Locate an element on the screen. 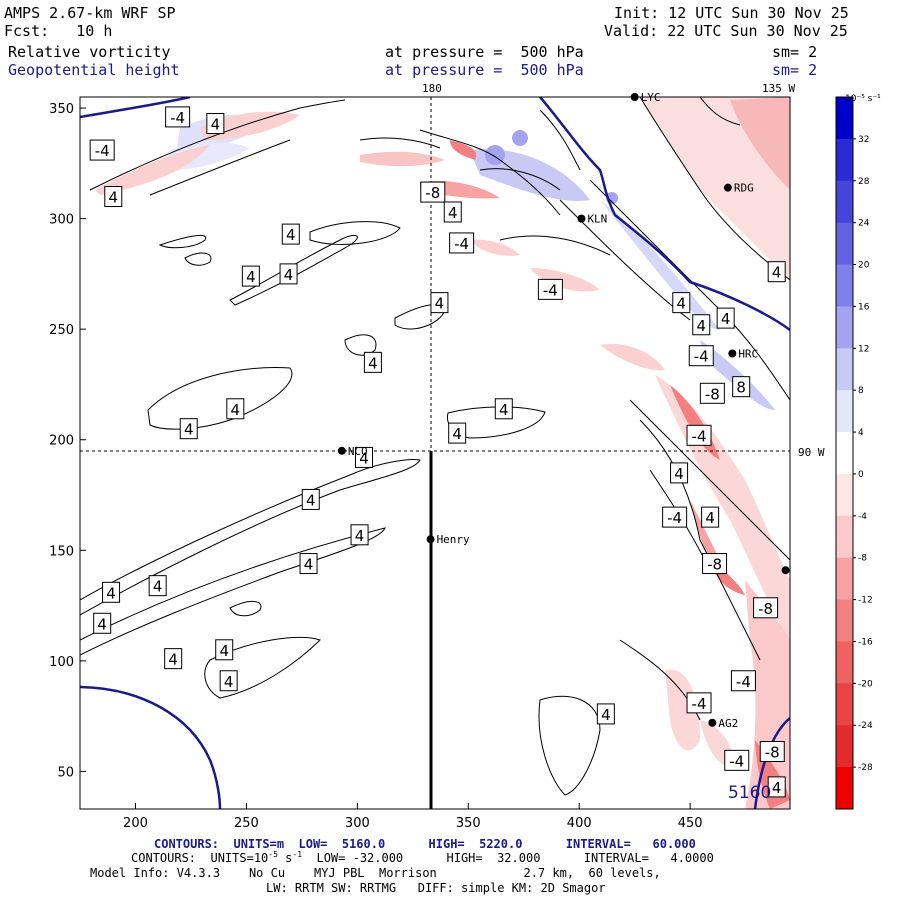 The width and height of the screenshot is (900, 900). colorbar-frame is located at coordinates (844, 453).